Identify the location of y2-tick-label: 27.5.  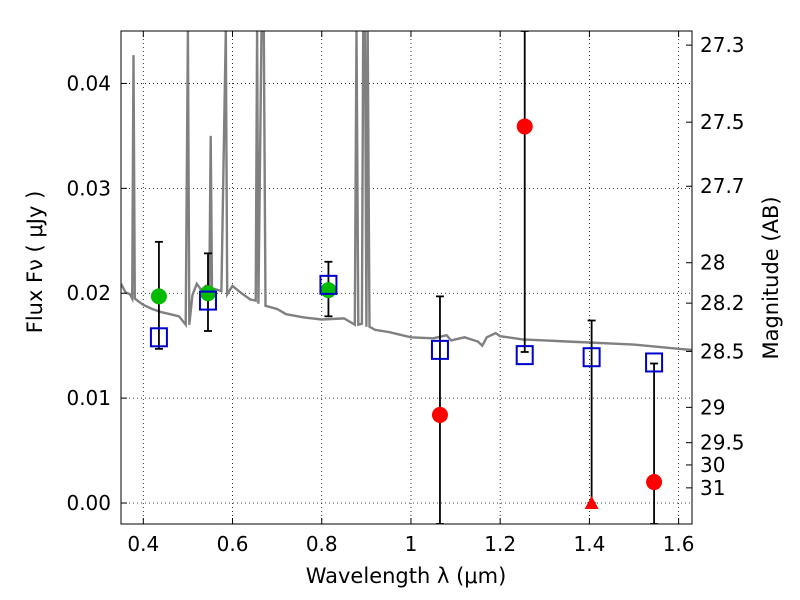
(722, 122).